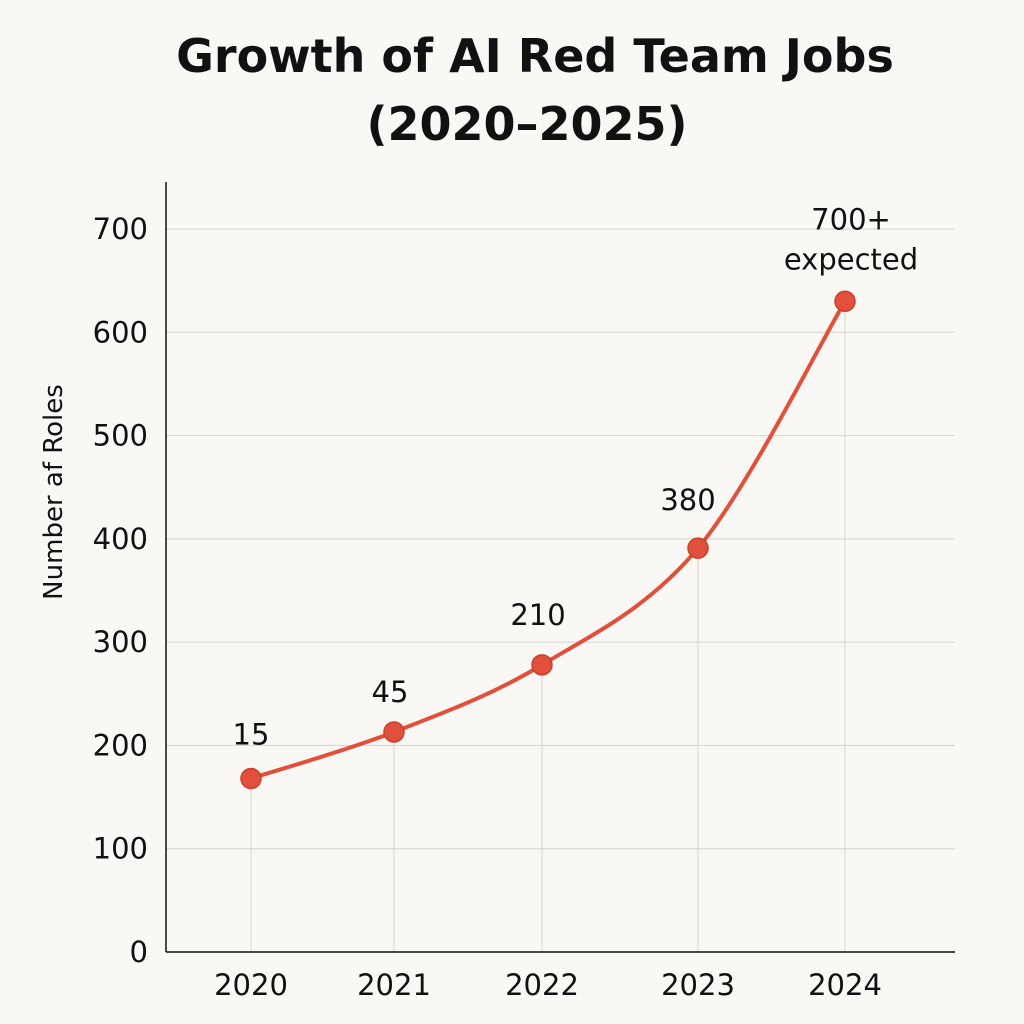 Image resolution: width=1024 pixels, height=1024 pixels. What do you see at coordinates (120, 642) in the screenshot?
I see `y-tick-label: 300` at bounding box center [120, 642].